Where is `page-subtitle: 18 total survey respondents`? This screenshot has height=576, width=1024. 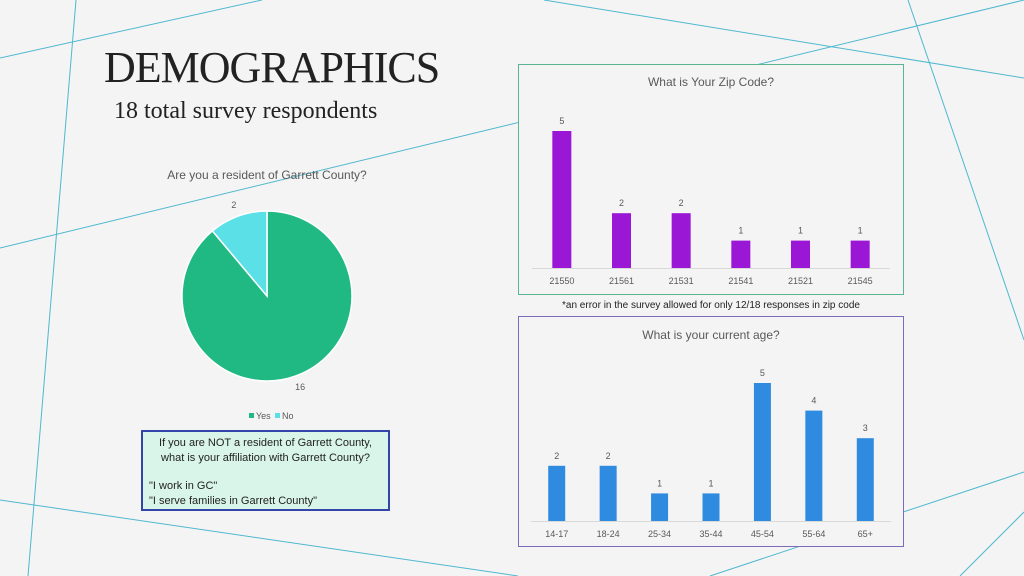
page-subtitle: 18 total survey respondents is located at coordinates (246, 111).